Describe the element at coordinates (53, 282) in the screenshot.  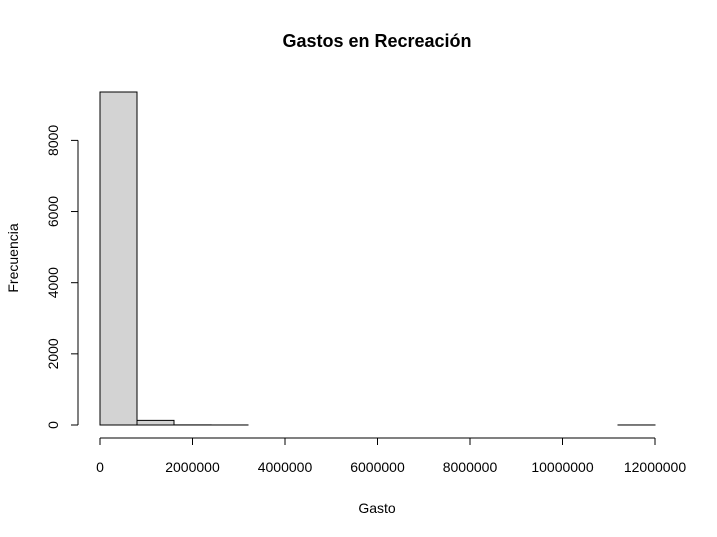
I see `y-tick-label: 4000` at that location.